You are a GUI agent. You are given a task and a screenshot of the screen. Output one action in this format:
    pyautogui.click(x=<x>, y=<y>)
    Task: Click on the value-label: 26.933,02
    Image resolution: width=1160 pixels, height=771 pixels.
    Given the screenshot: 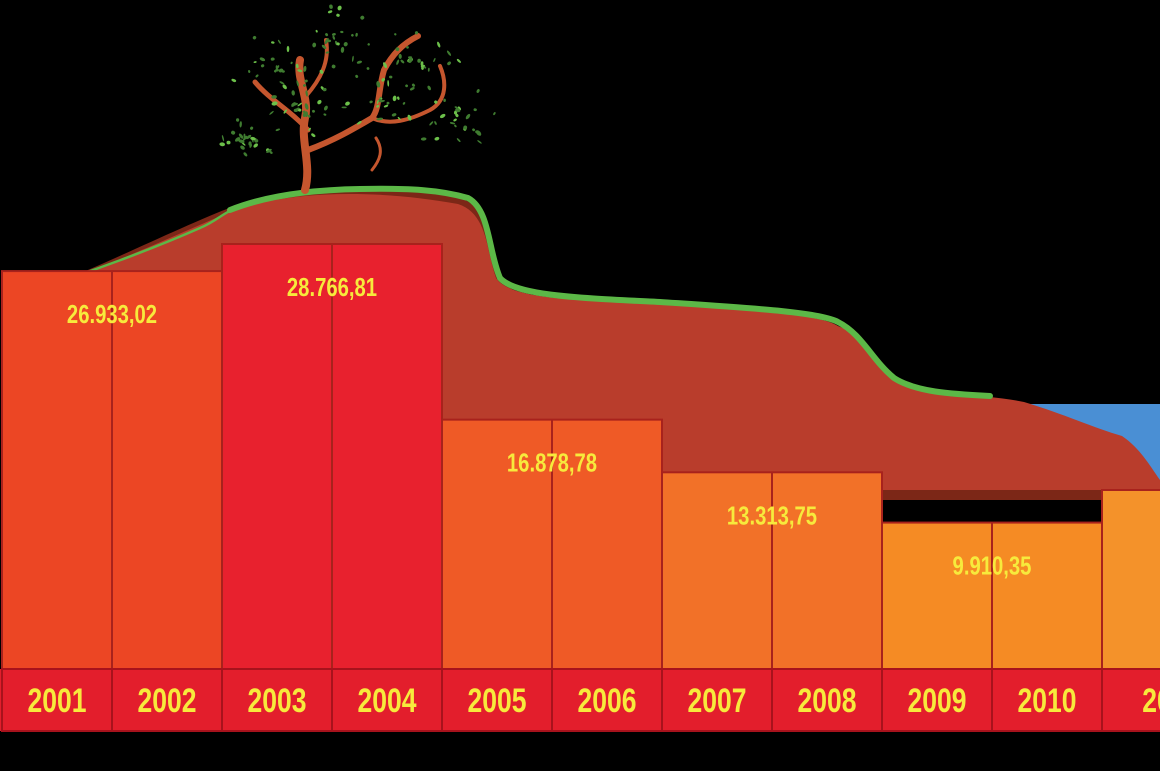 What is the action you would take?
    pyautogui.click(x=112, y=314)
    